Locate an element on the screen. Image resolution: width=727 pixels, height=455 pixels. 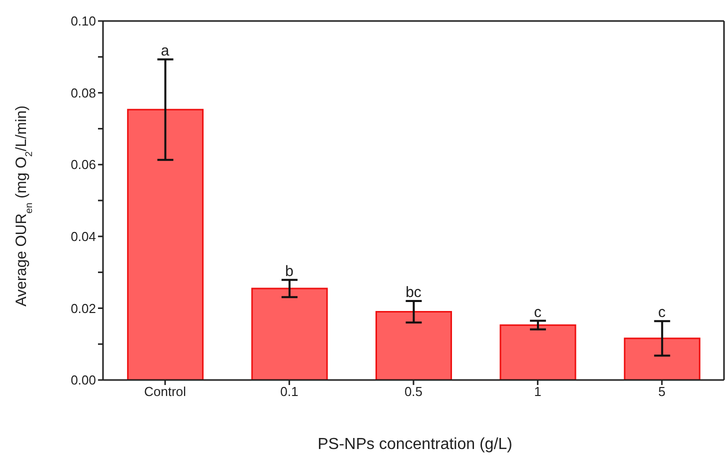
x-tick-label: 0.5 is located at coordinates (413, 392).